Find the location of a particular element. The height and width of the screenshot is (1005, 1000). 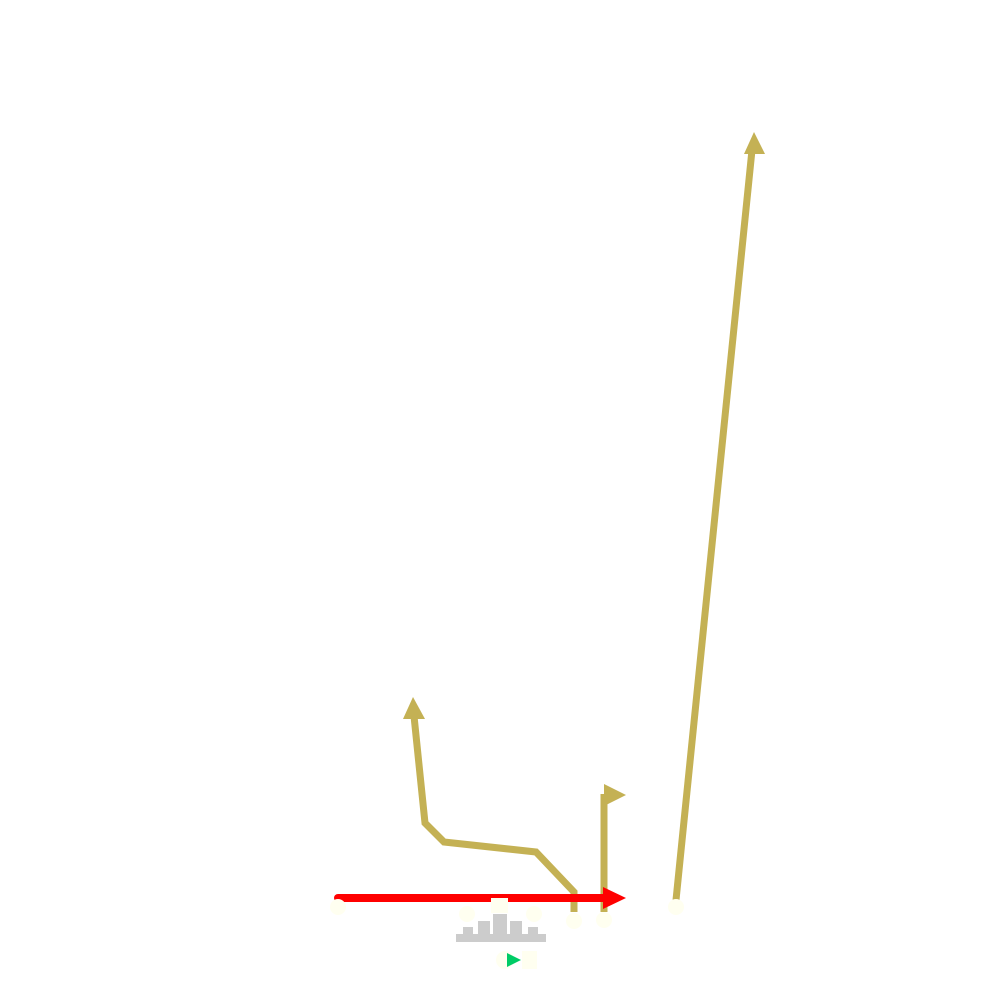

route-corner-arrowhead is located at coordinates (414, 708).